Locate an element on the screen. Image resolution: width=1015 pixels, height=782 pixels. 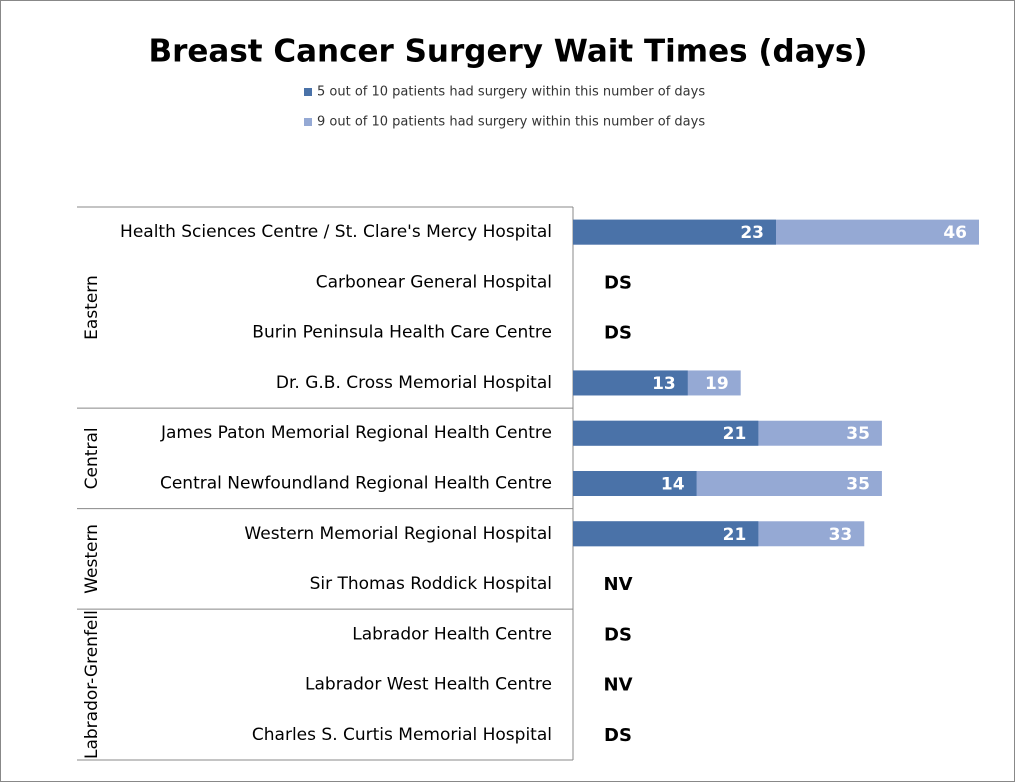
group-label: Central is located at coordinates (92, 458).